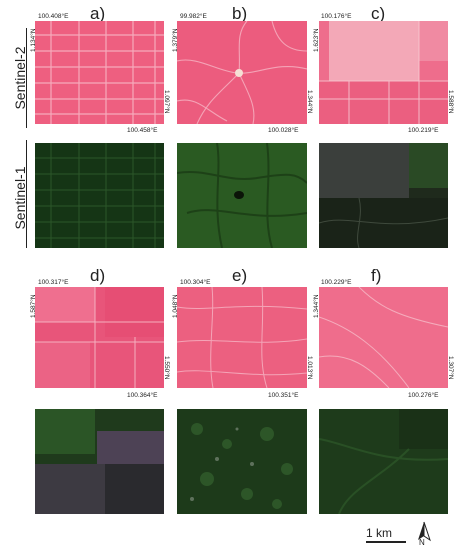  Describe the element at coordinates (424, 534) in the screenshot. I see `north-arrow-icon` at that location.